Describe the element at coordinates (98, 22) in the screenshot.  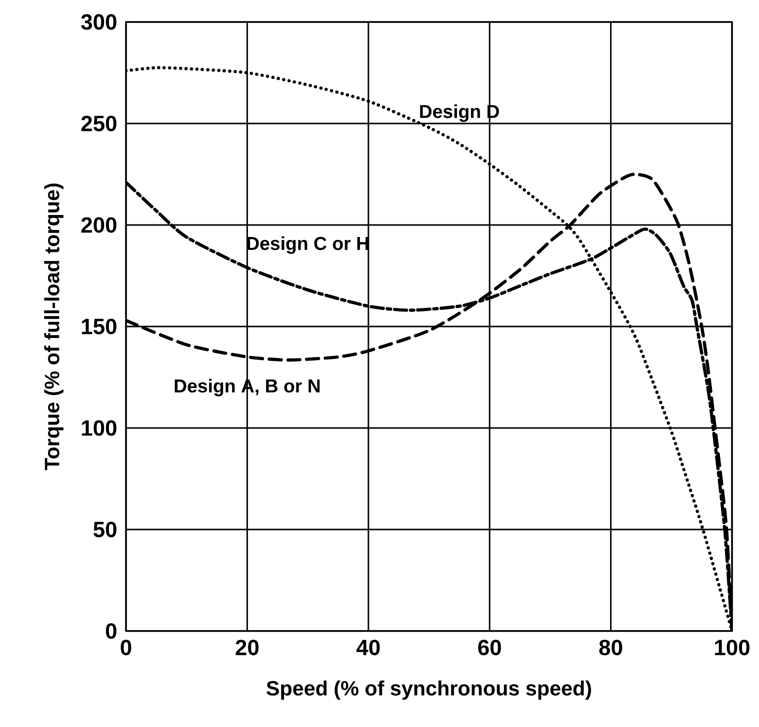
I see `y-tick-label: 300` at that location.